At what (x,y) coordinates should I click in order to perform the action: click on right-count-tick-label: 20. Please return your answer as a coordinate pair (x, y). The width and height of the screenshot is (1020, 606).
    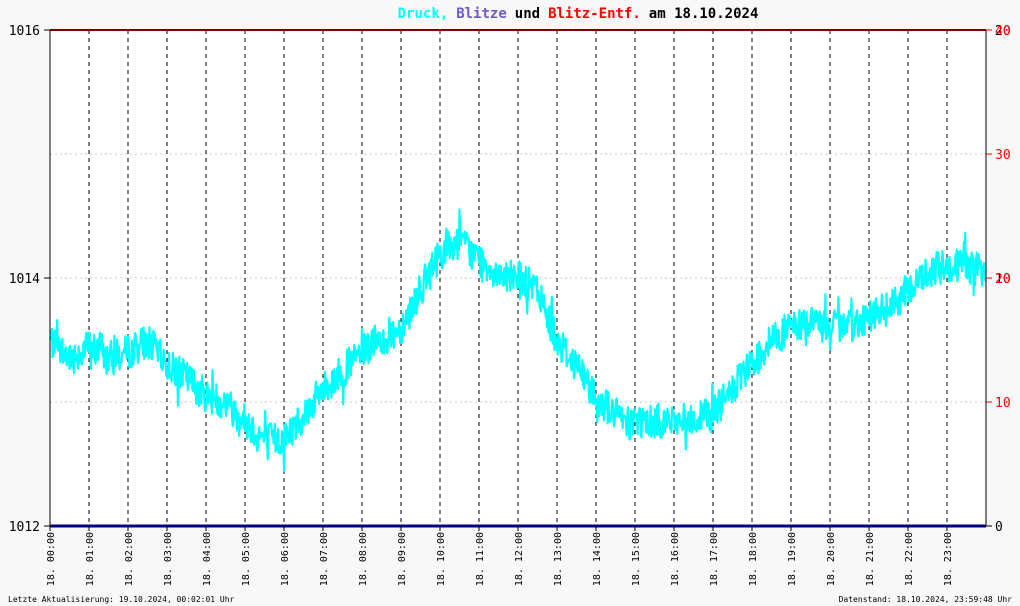
    Looking at the image, I should click on (1003, 31).